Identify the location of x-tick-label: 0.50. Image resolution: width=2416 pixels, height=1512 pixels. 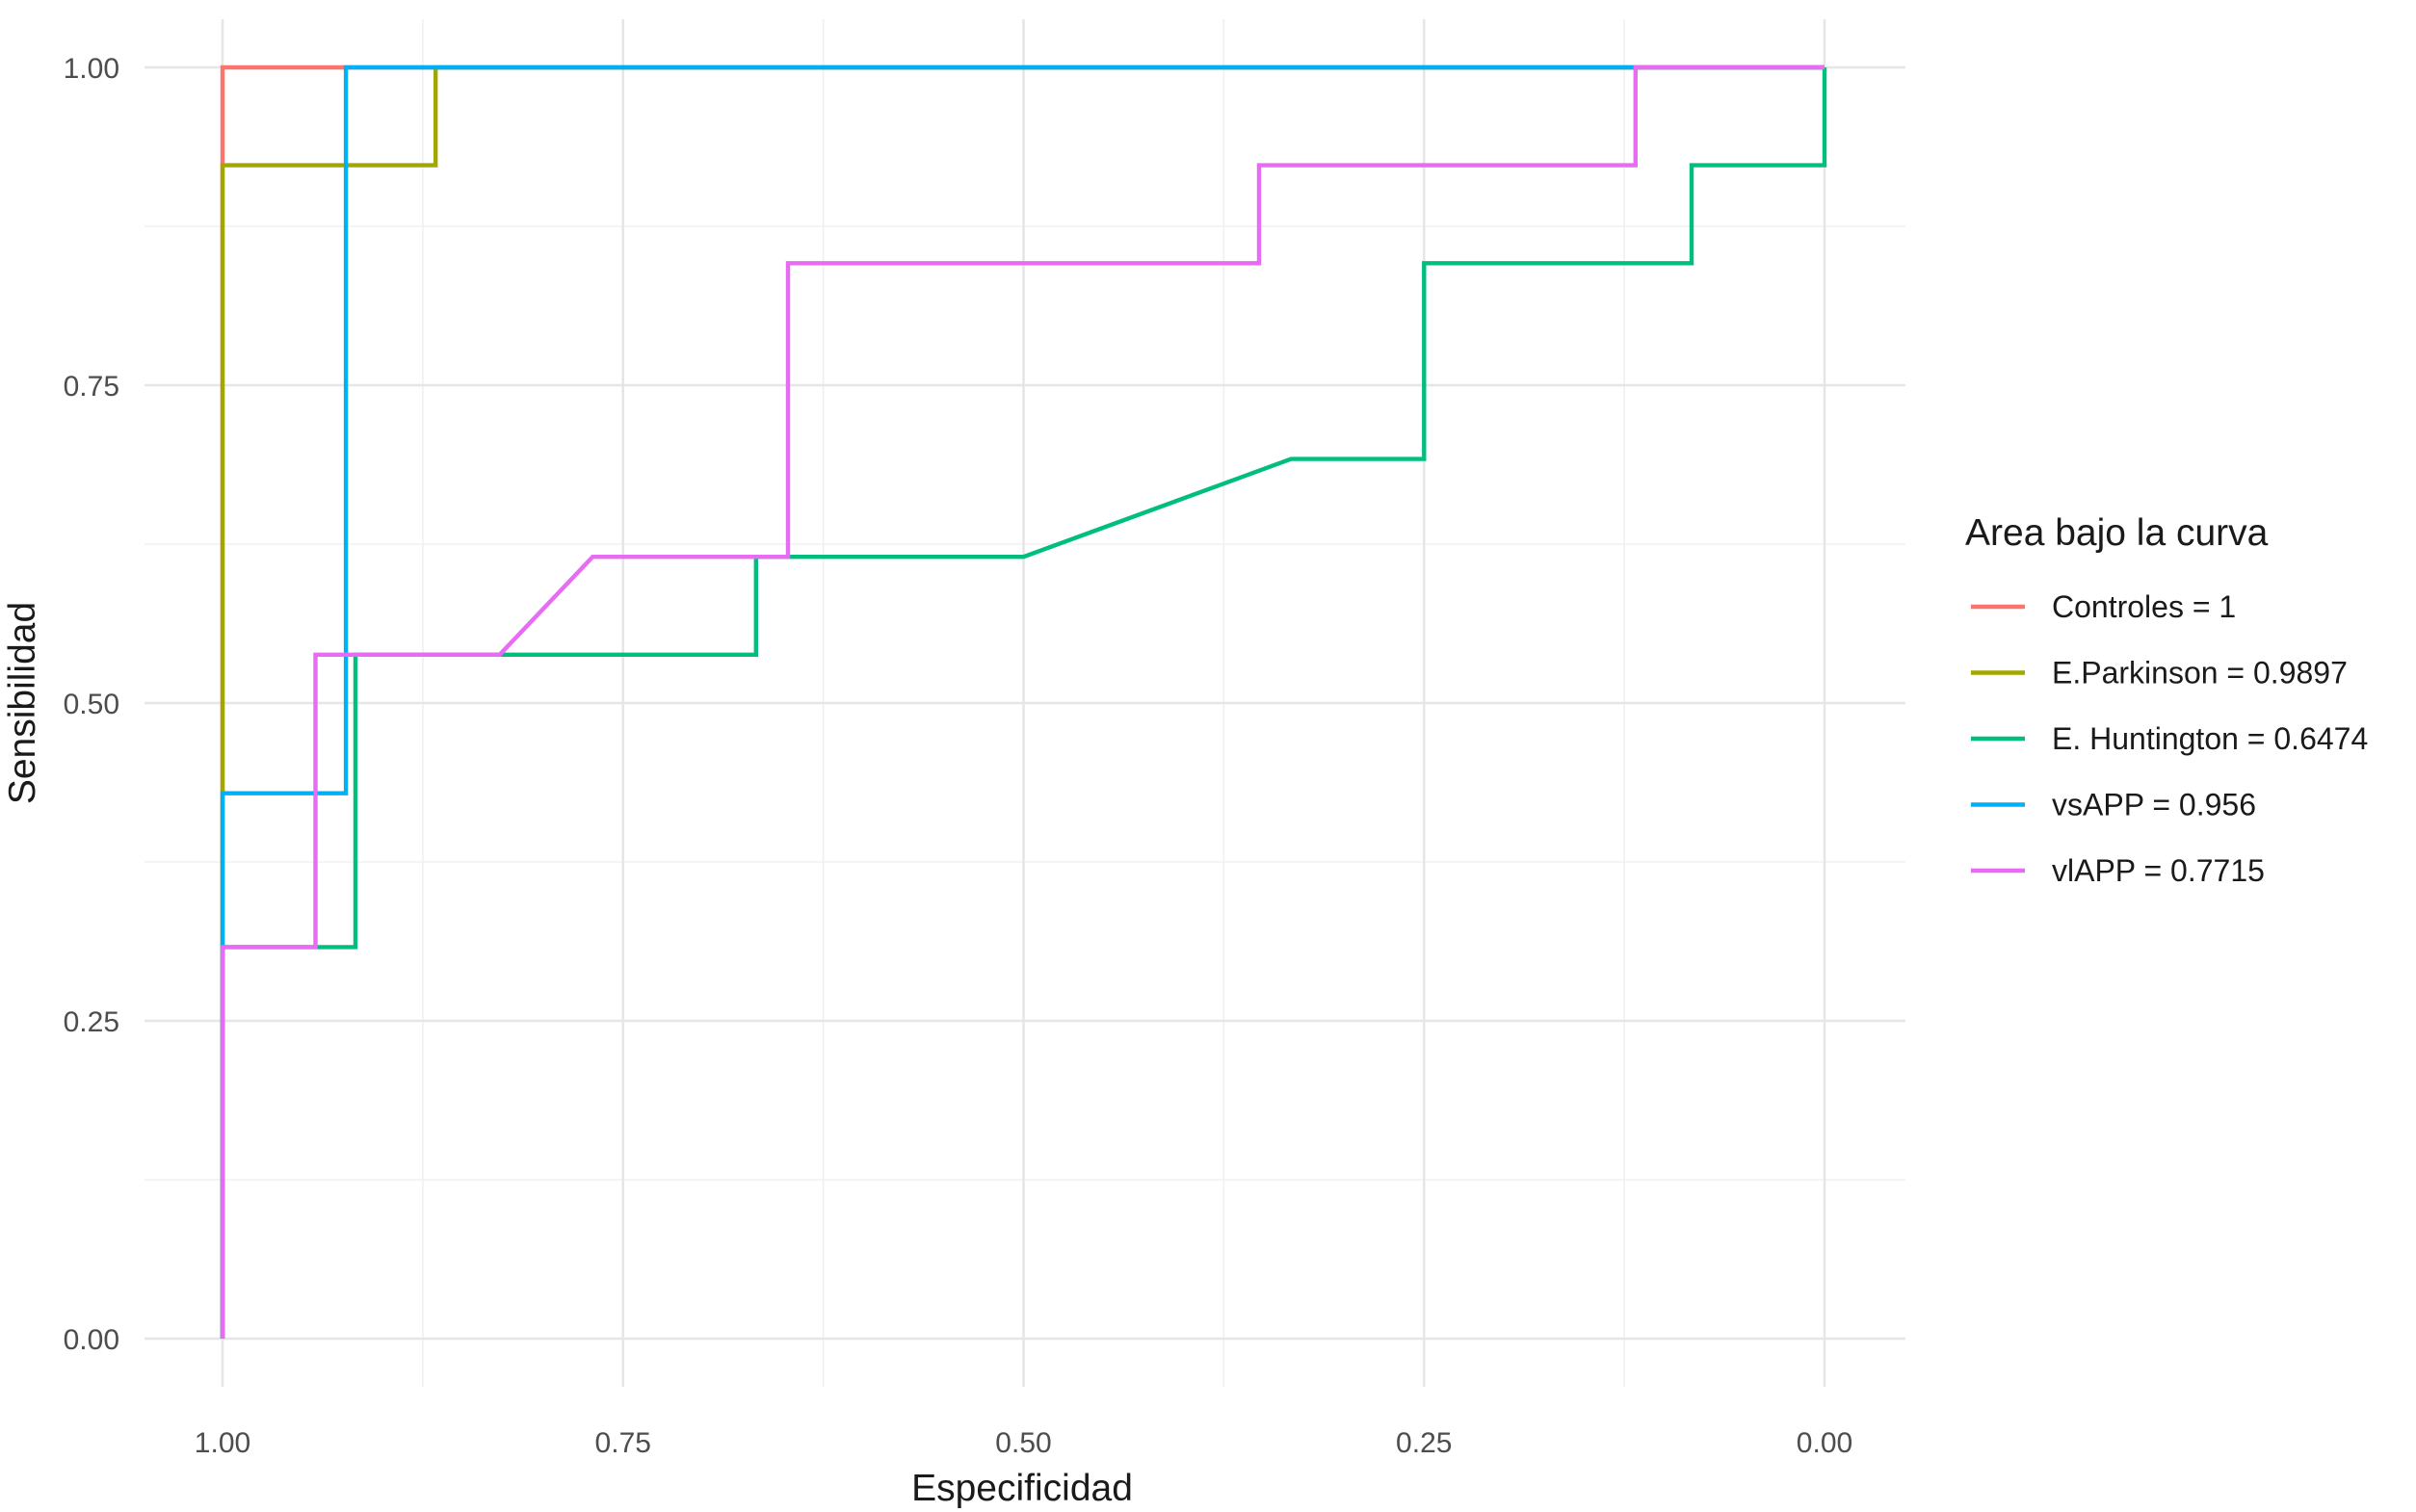
(1023, 1443).